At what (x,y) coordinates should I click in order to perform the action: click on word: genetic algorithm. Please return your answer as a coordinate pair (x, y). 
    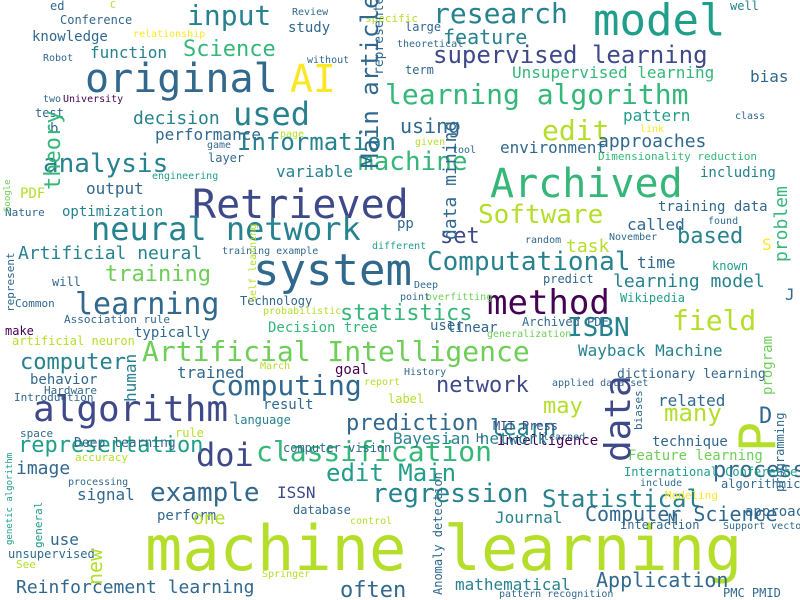
    Looking at the image, I should click on (10, 499).